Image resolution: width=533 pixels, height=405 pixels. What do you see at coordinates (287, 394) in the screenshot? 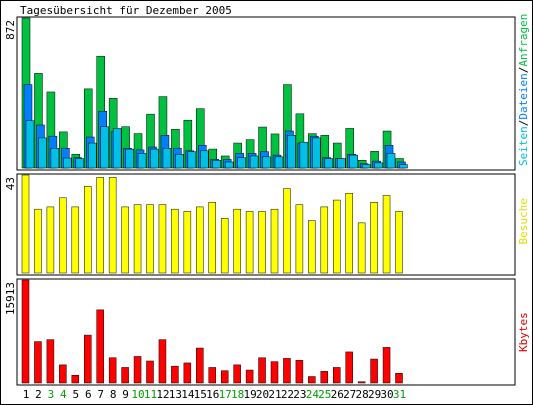
I see `day-tick-label: 22` at bounding box center [287, 394].